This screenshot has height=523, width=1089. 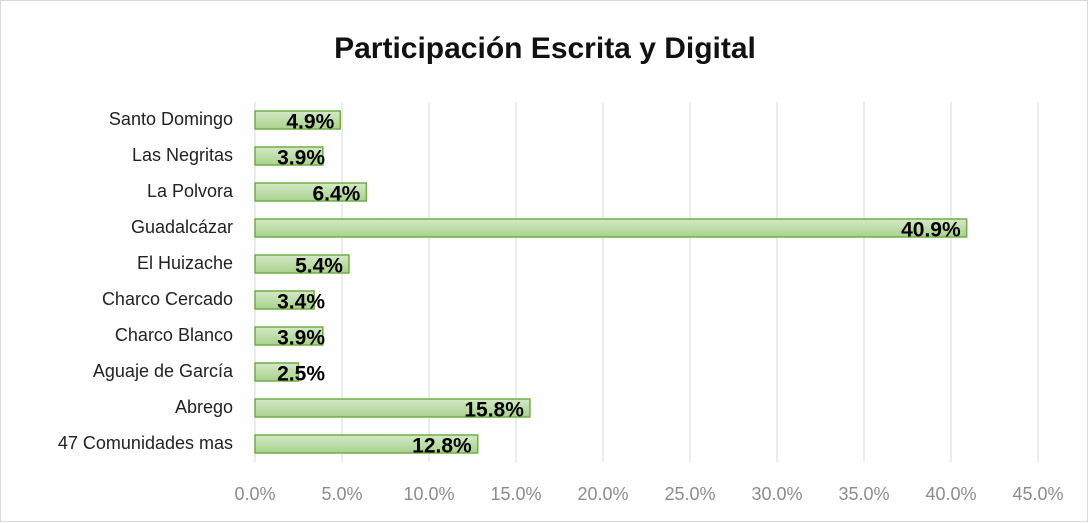 What do you see at coordinates (545, 48) in the screenshot?
I see `chart-title: Participación Escrita y Digital` at bounding box center [545, 48].